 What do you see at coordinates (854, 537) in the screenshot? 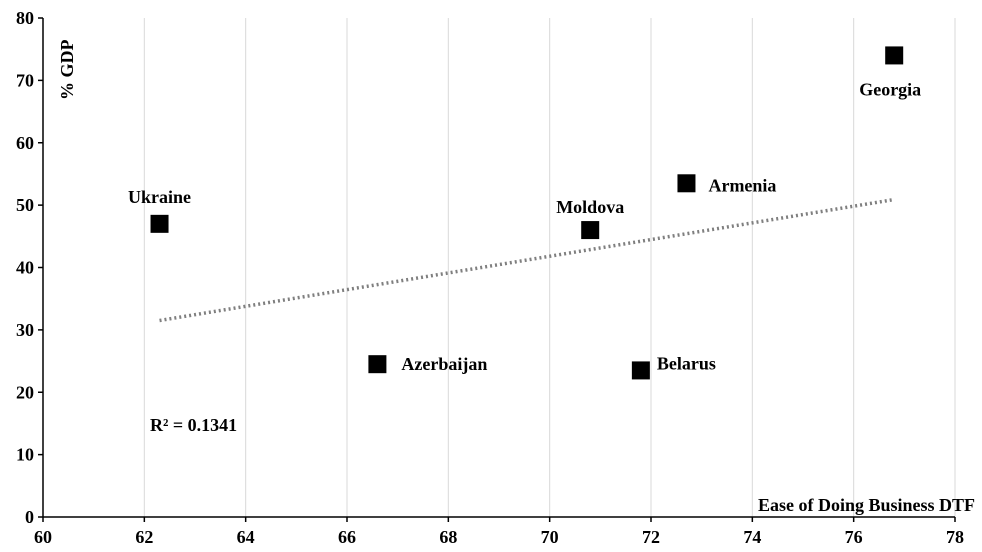
I see `x-tick-label-76: 76` at bounding box center [854, 537].